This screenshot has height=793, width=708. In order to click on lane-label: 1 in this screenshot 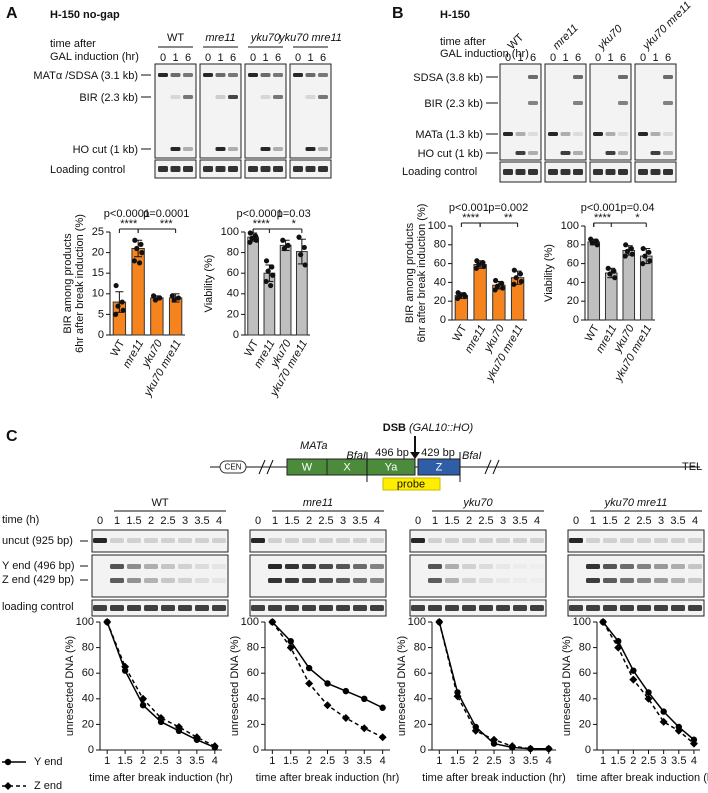, I will do `click(175, 58)`.